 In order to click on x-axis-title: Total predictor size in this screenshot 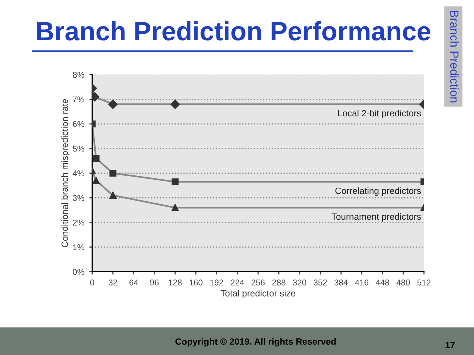, I will do `click(258, 294)`.